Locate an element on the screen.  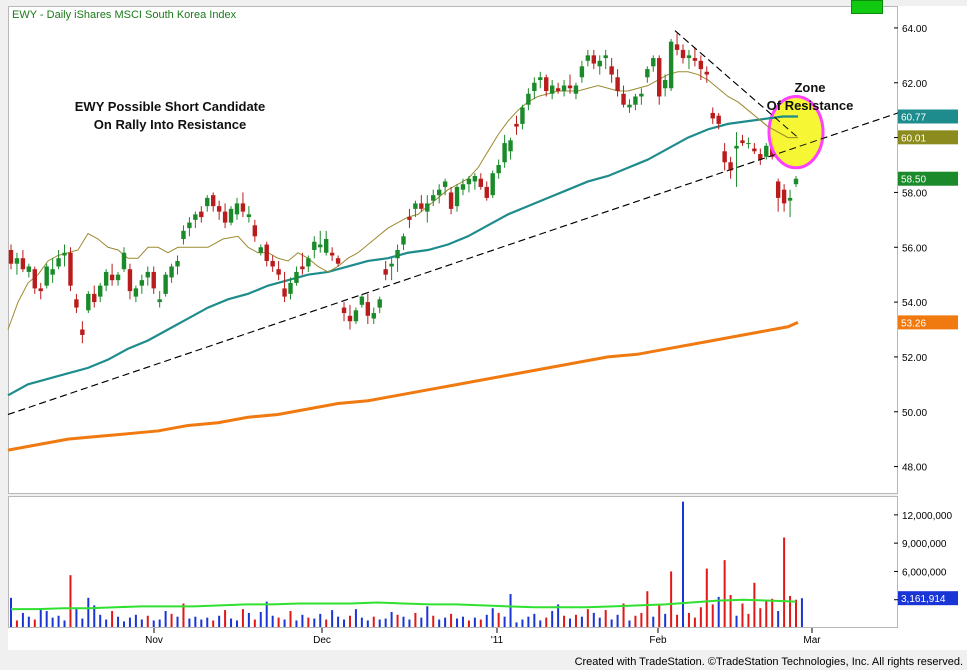
price-label-box is located at coordinates (928, 116).